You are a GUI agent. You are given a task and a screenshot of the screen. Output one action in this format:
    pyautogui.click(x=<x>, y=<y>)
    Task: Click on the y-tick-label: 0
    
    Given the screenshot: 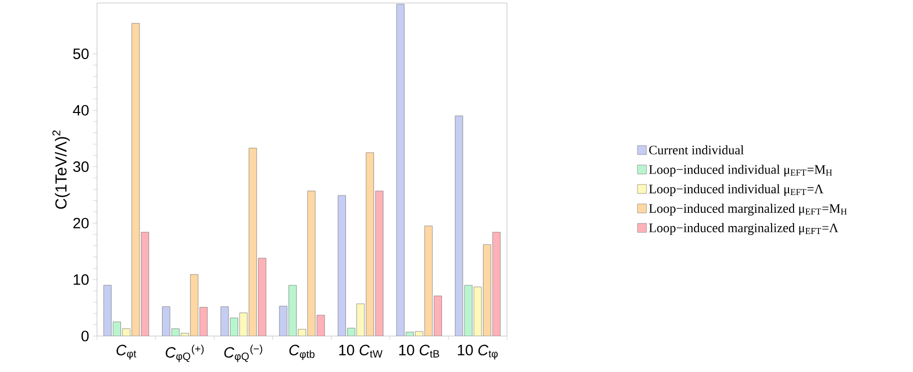 What is the action you would take?
    pyautogui.click(x=85, y=336)
    